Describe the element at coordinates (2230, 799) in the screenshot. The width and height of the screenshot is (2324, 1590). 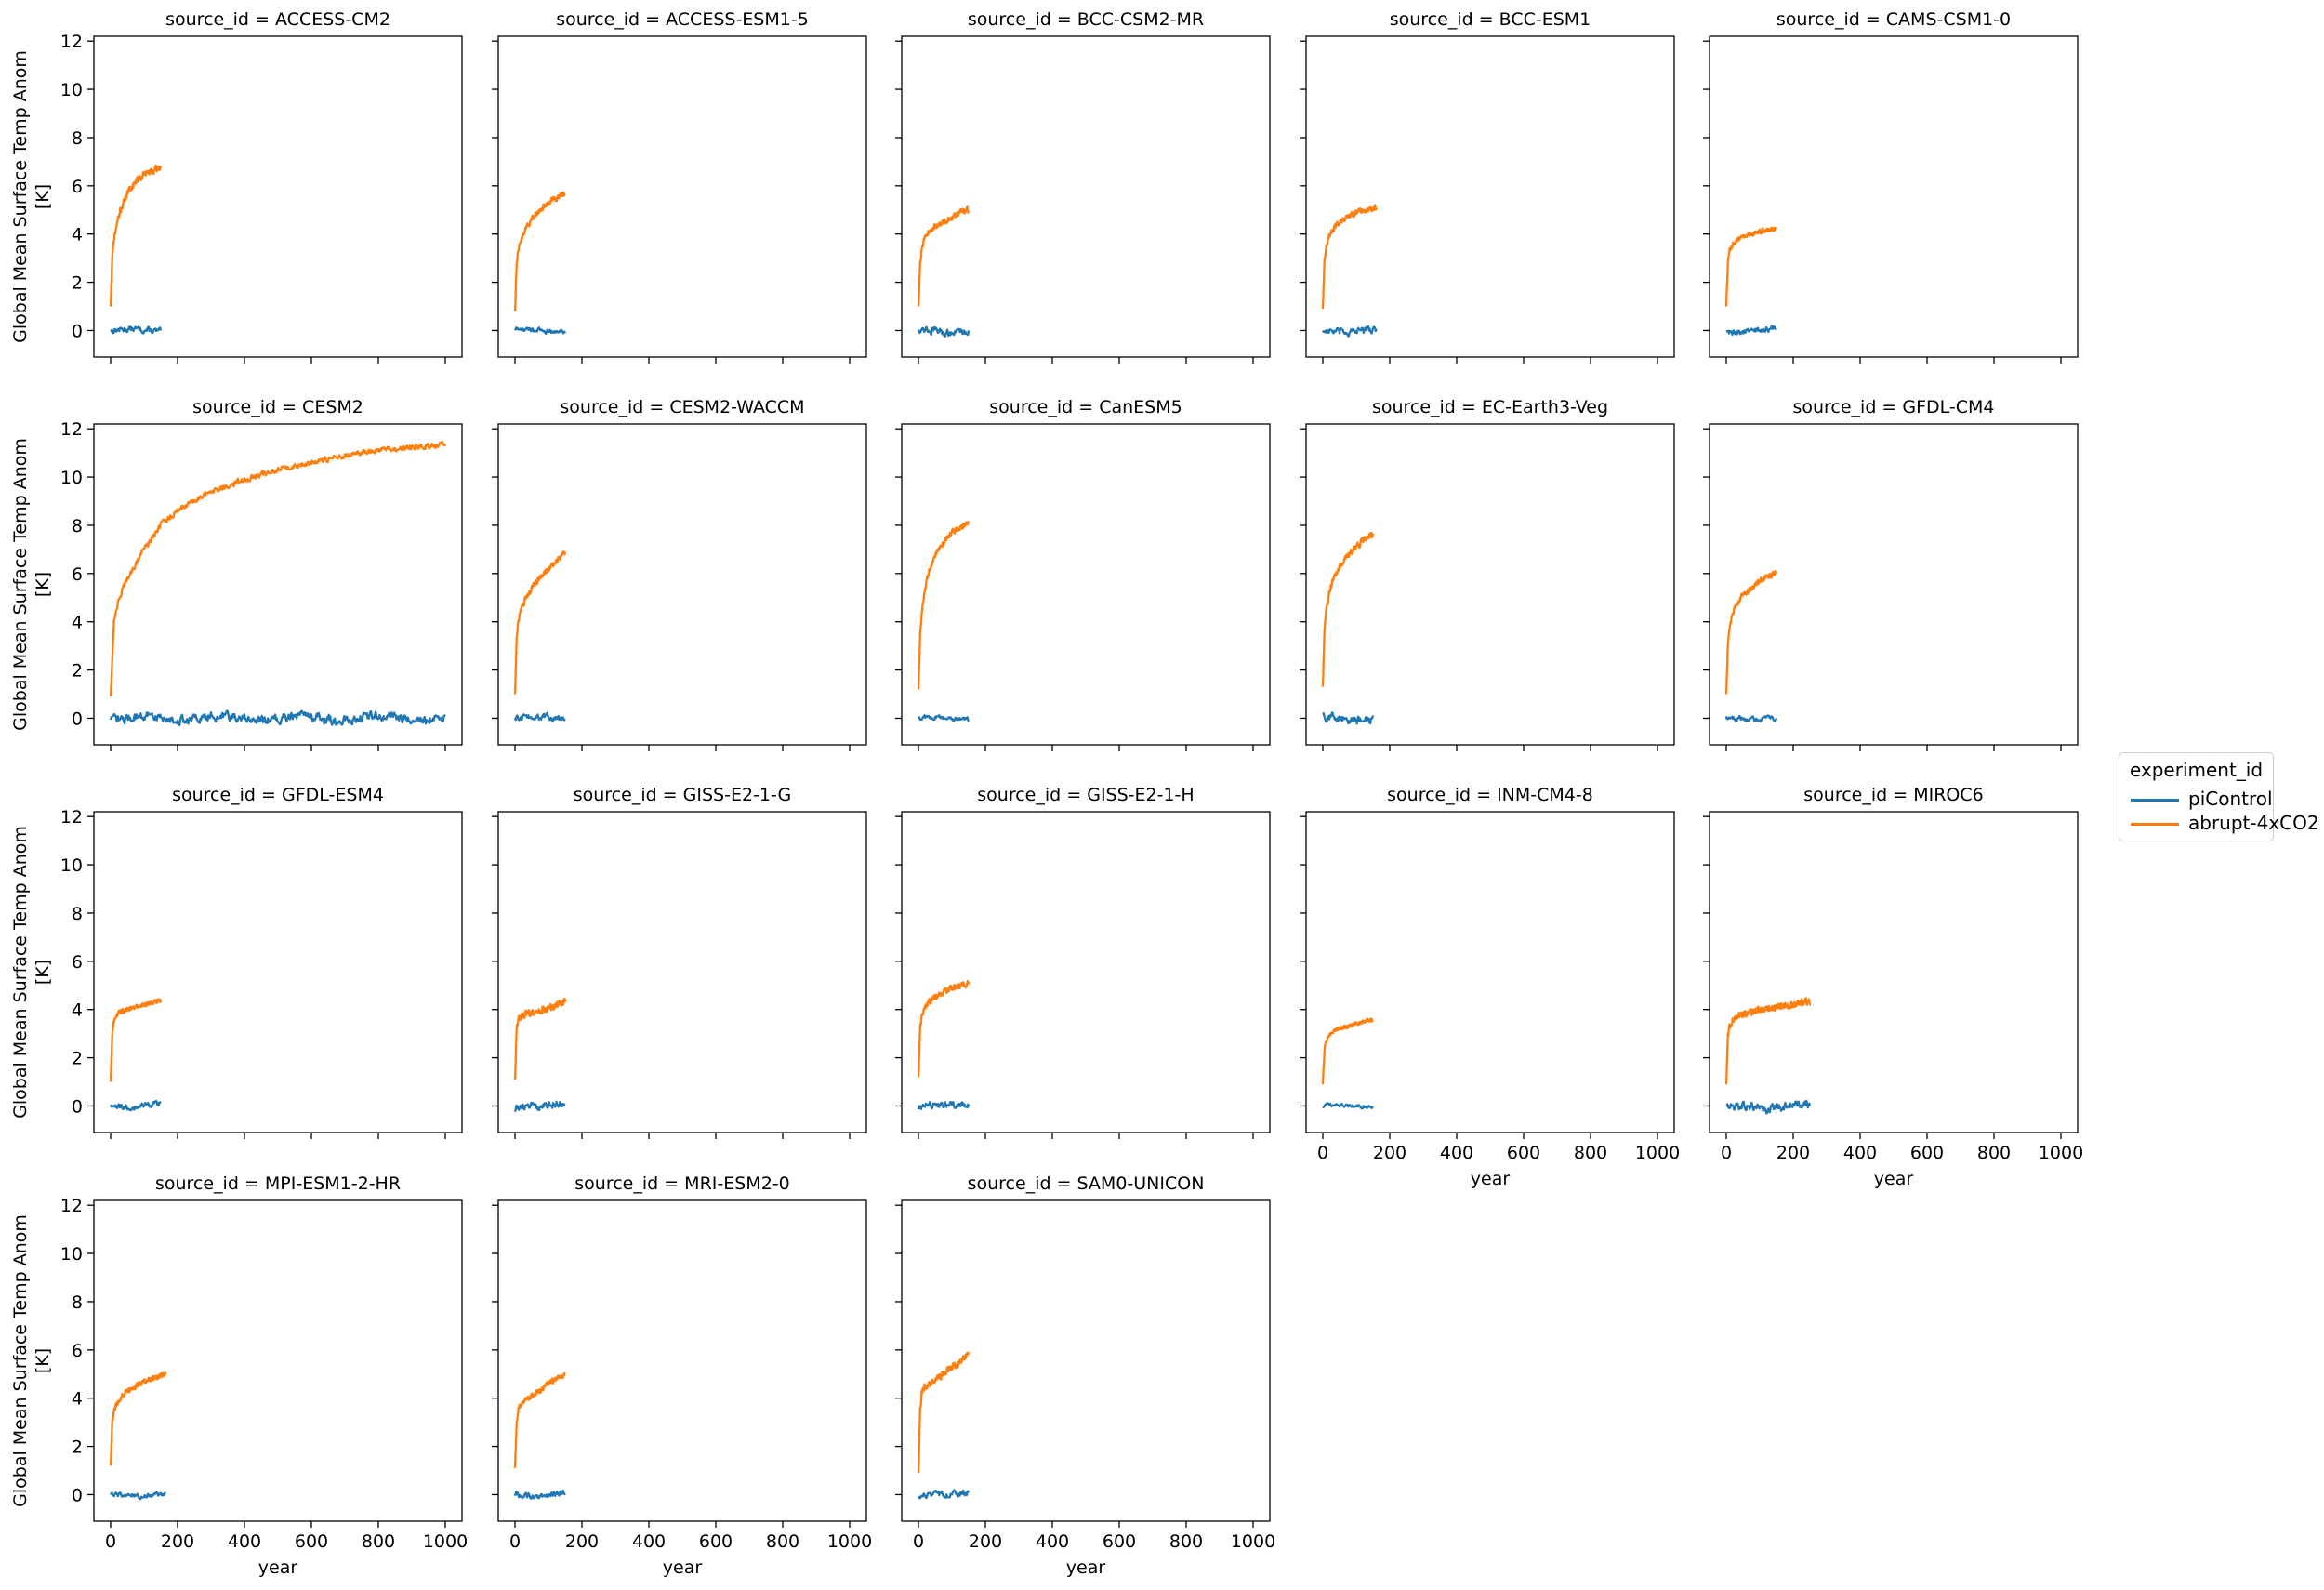
I see `legend-label-picontrol: piControl` at that location.